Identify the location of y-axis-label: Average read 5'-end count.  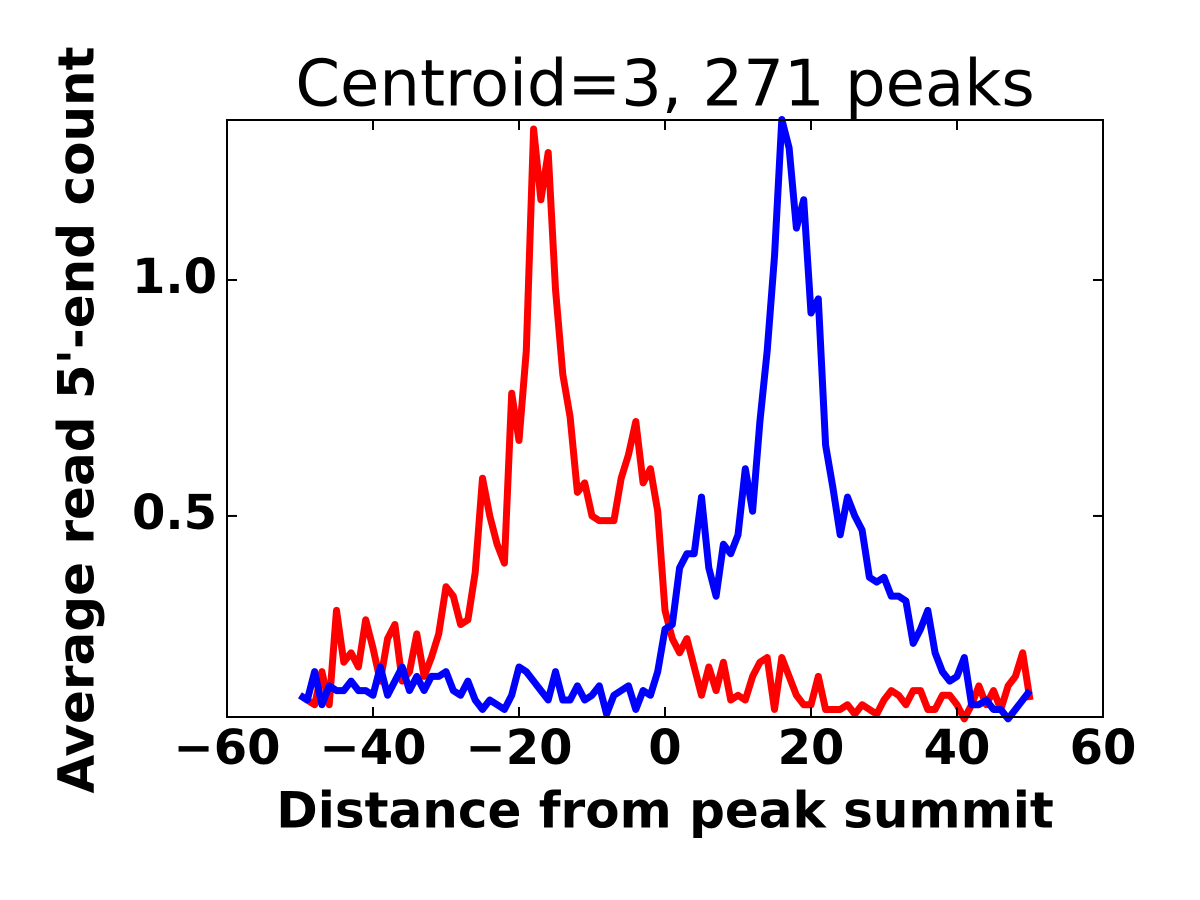
(77, 419).